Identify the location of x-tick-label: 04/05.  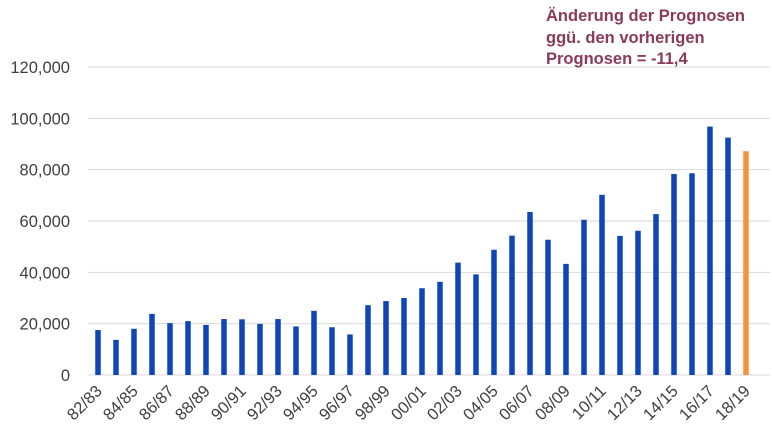
(481, 403).